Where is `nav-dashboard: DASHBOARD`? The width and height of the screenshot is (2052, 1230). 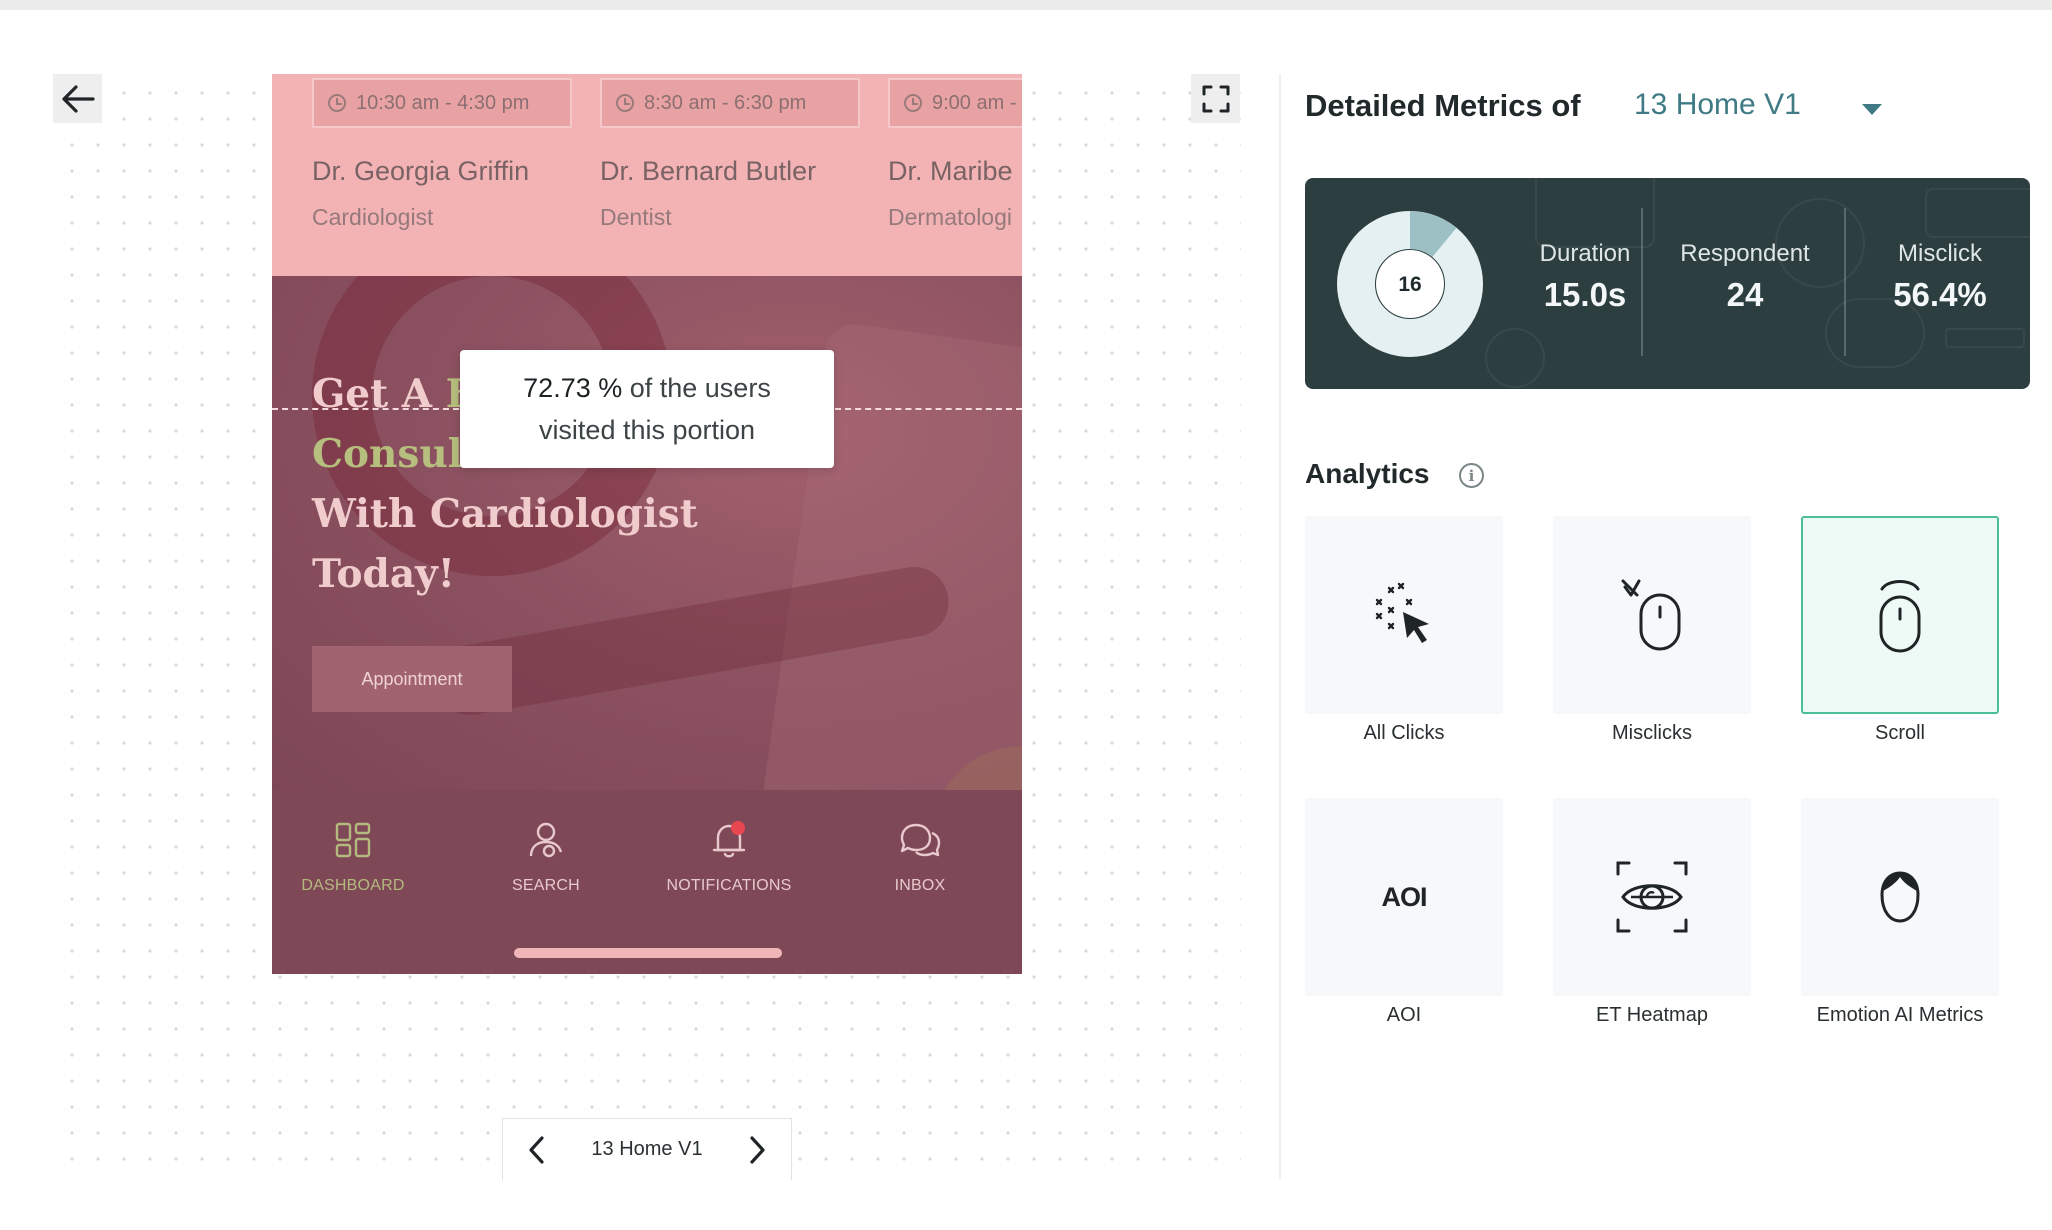 nav-dashboard: DASHBOARD is located at coordinates (353, 857).